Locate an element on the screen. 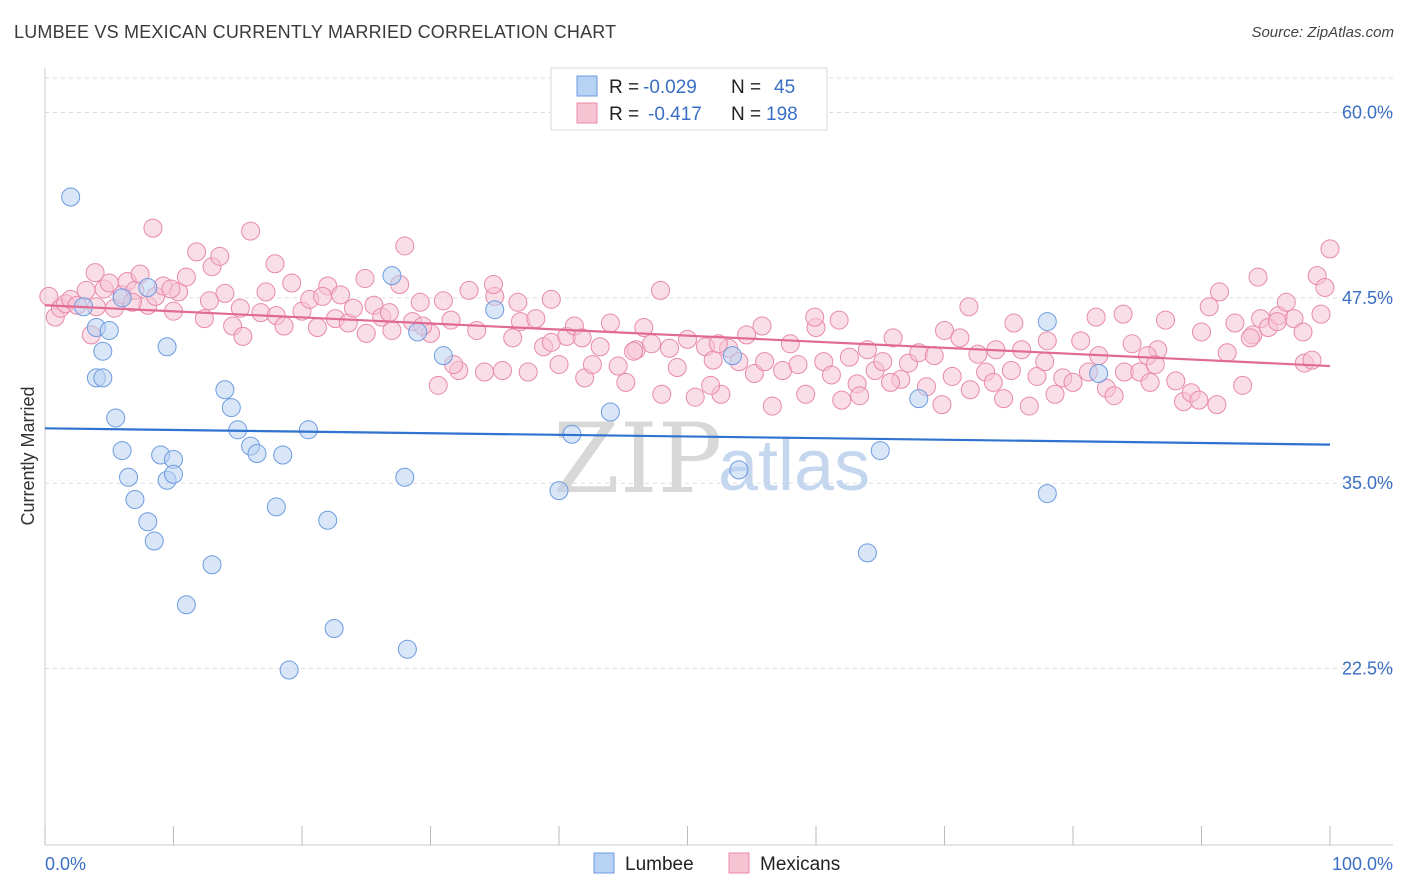 The height and width of the screenshot is (892, 1406). legend-swatch-lumbee is located at coordinates (587, 86).